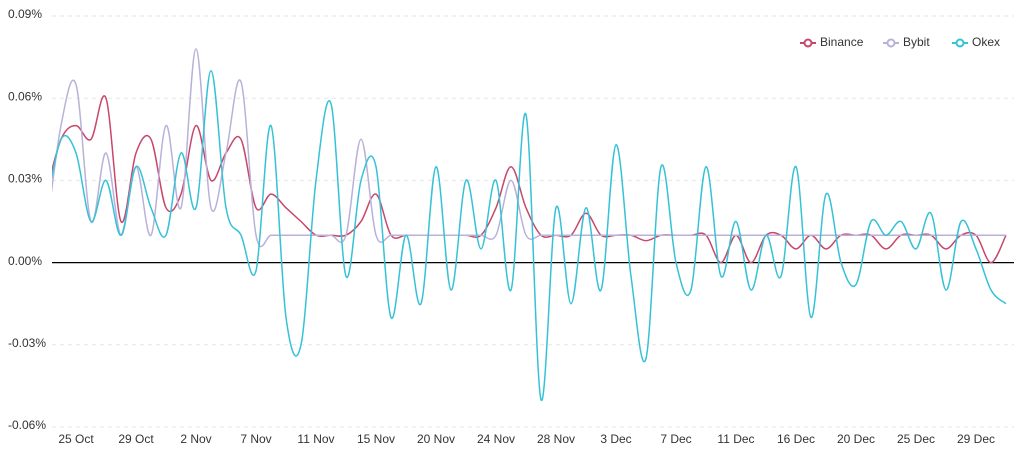 The height and width of the screenshot is (455, 1024). Describe the element at coordinates (27, 343) in the screenshot. I see `y-tick-label: -0.03%` at that location.